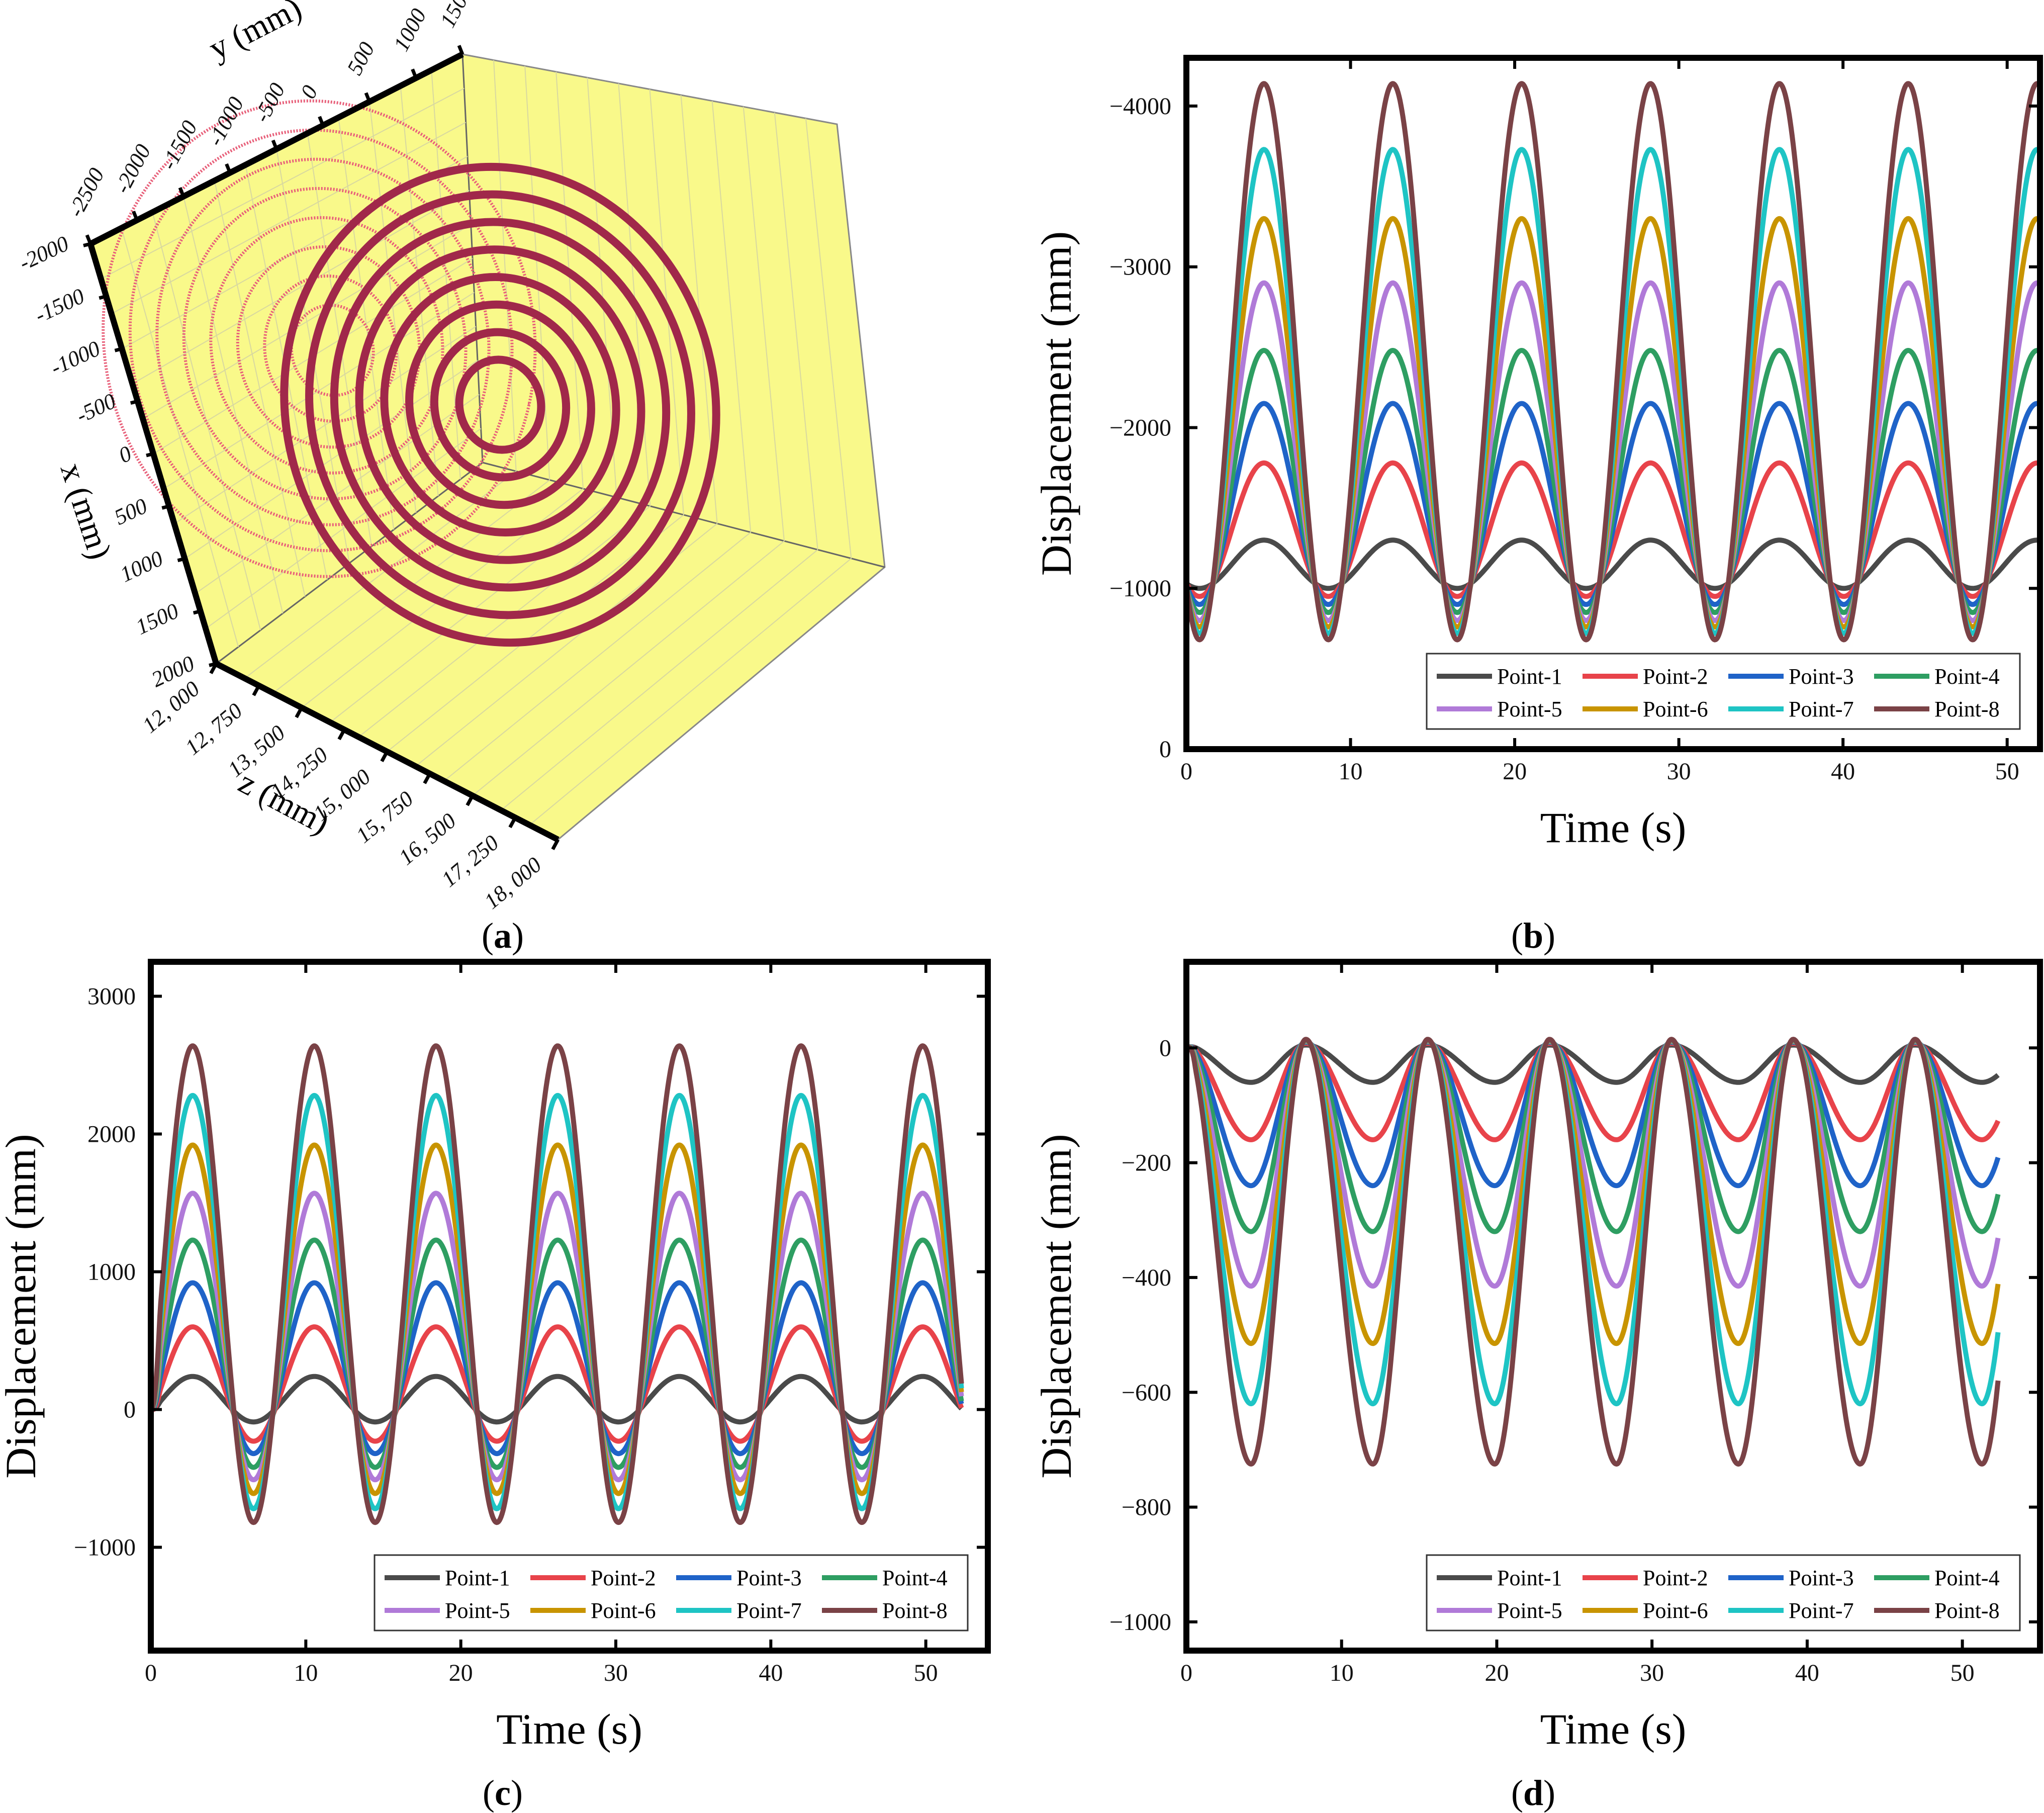 This screenshot has height=1813, width=2044. What do you see at coordinates (86, 511) in the screenshot?
I see `x-axis-title: x (mm)` at bounding box center [86, 511].